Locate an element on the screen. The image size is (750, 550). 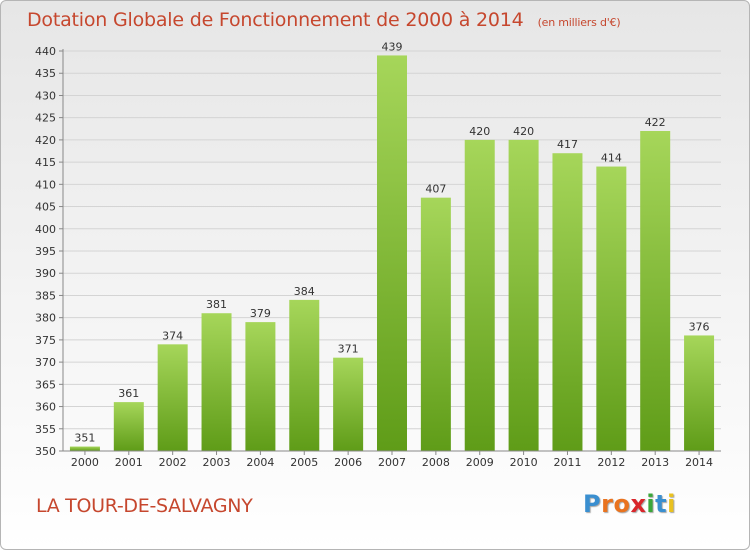
x-tick-label: 2002 is located at coordinates (173, 462).